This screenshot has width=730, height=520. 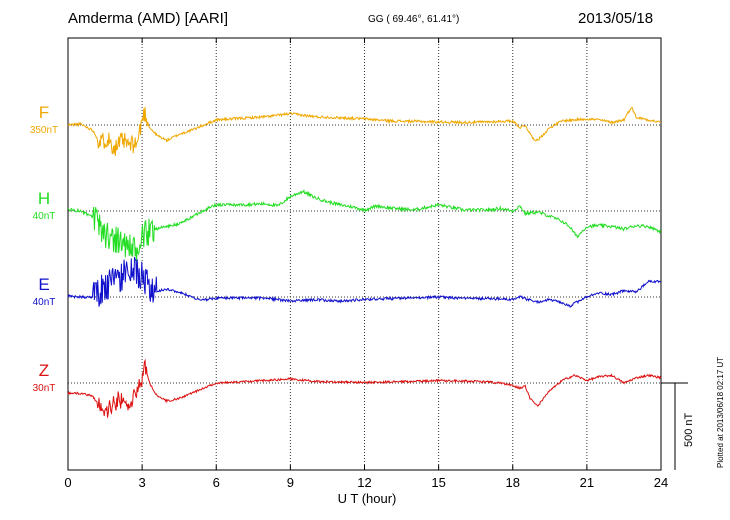 I want to click on series-name-h: H, so click(x=44, y=198).